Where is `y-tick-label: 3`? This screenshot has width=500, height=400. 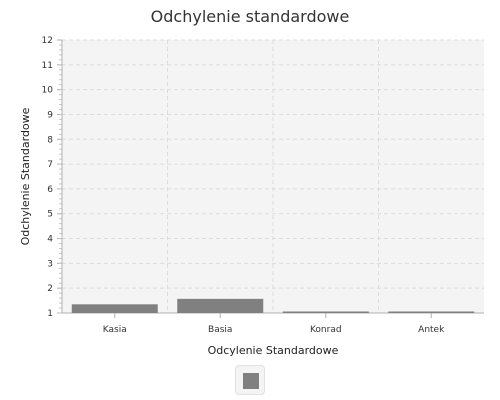 y-tick-label: 3 is located at coordinates (50, 264).